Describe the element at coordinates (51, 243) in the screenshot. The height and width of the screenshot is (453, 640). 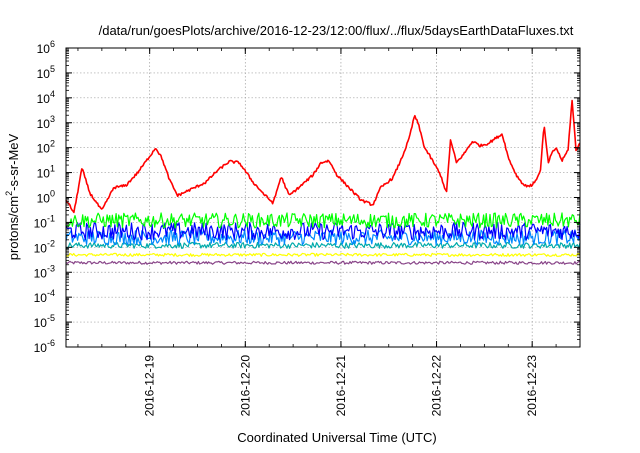
I see `y-tick-exponent: -2` at that location.